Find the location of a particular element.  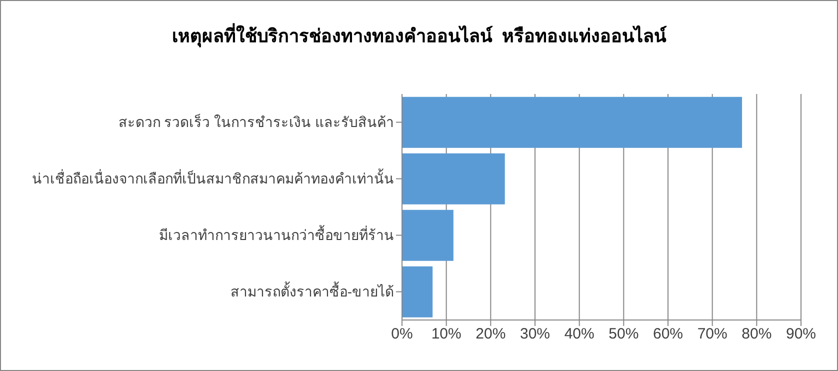

y-tick-label: น่าเชื่อถือเนื่องจากเลือกที่เป็นสมาชิกสมาคมค้าทองคำเท่านั้น is located at coordinates (213, 177).